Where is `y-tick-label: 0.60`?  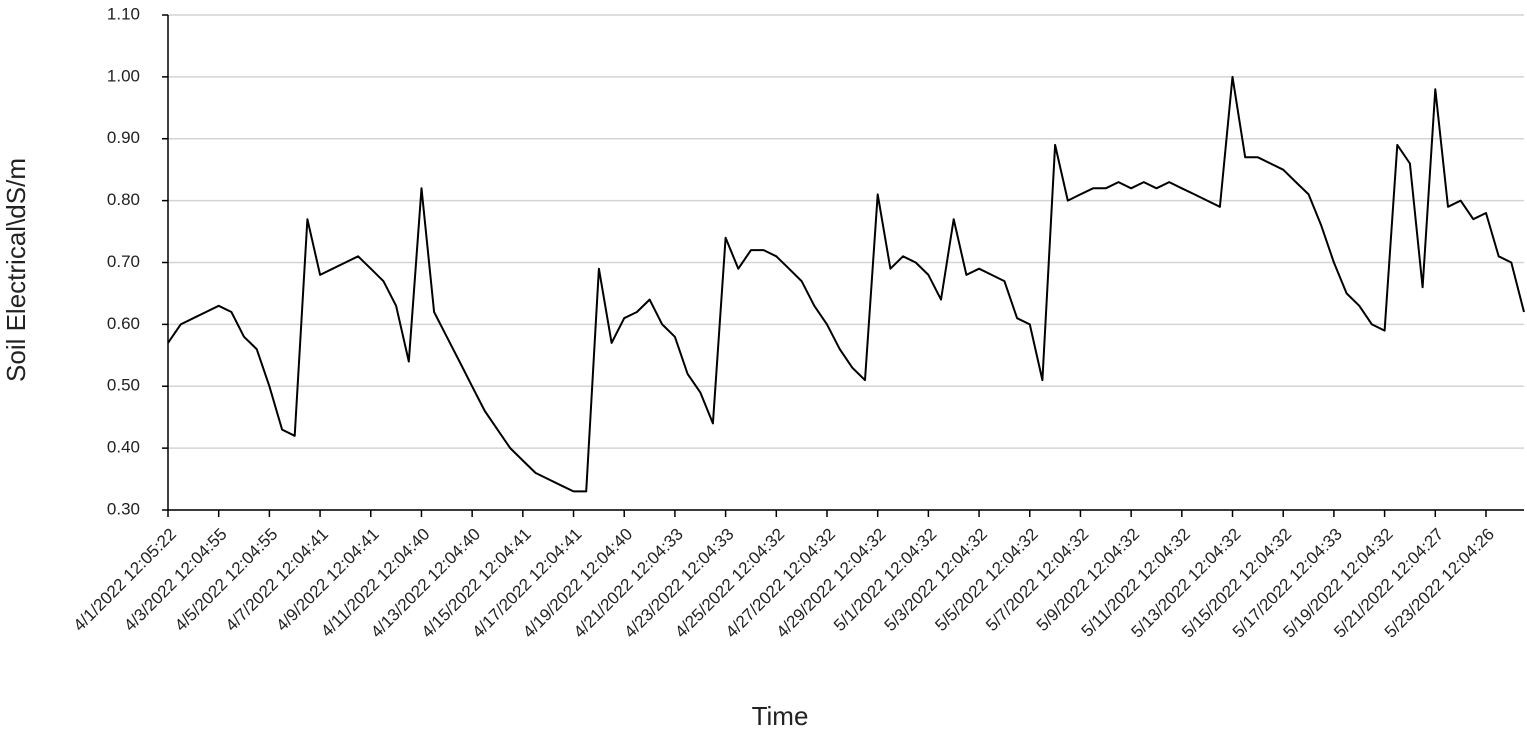 y-tick-label: 0.60 is located at coordinates (123, 323).